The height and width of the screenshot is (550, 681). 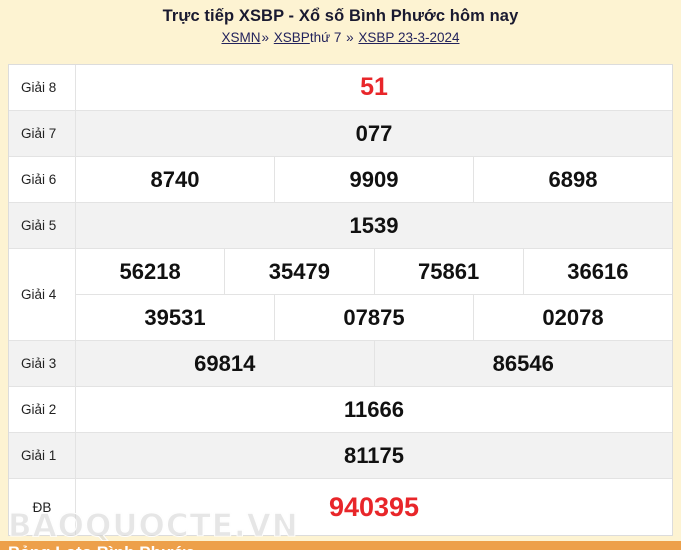 I want to click on prize-number: 39531, so click(x=175, y=317).